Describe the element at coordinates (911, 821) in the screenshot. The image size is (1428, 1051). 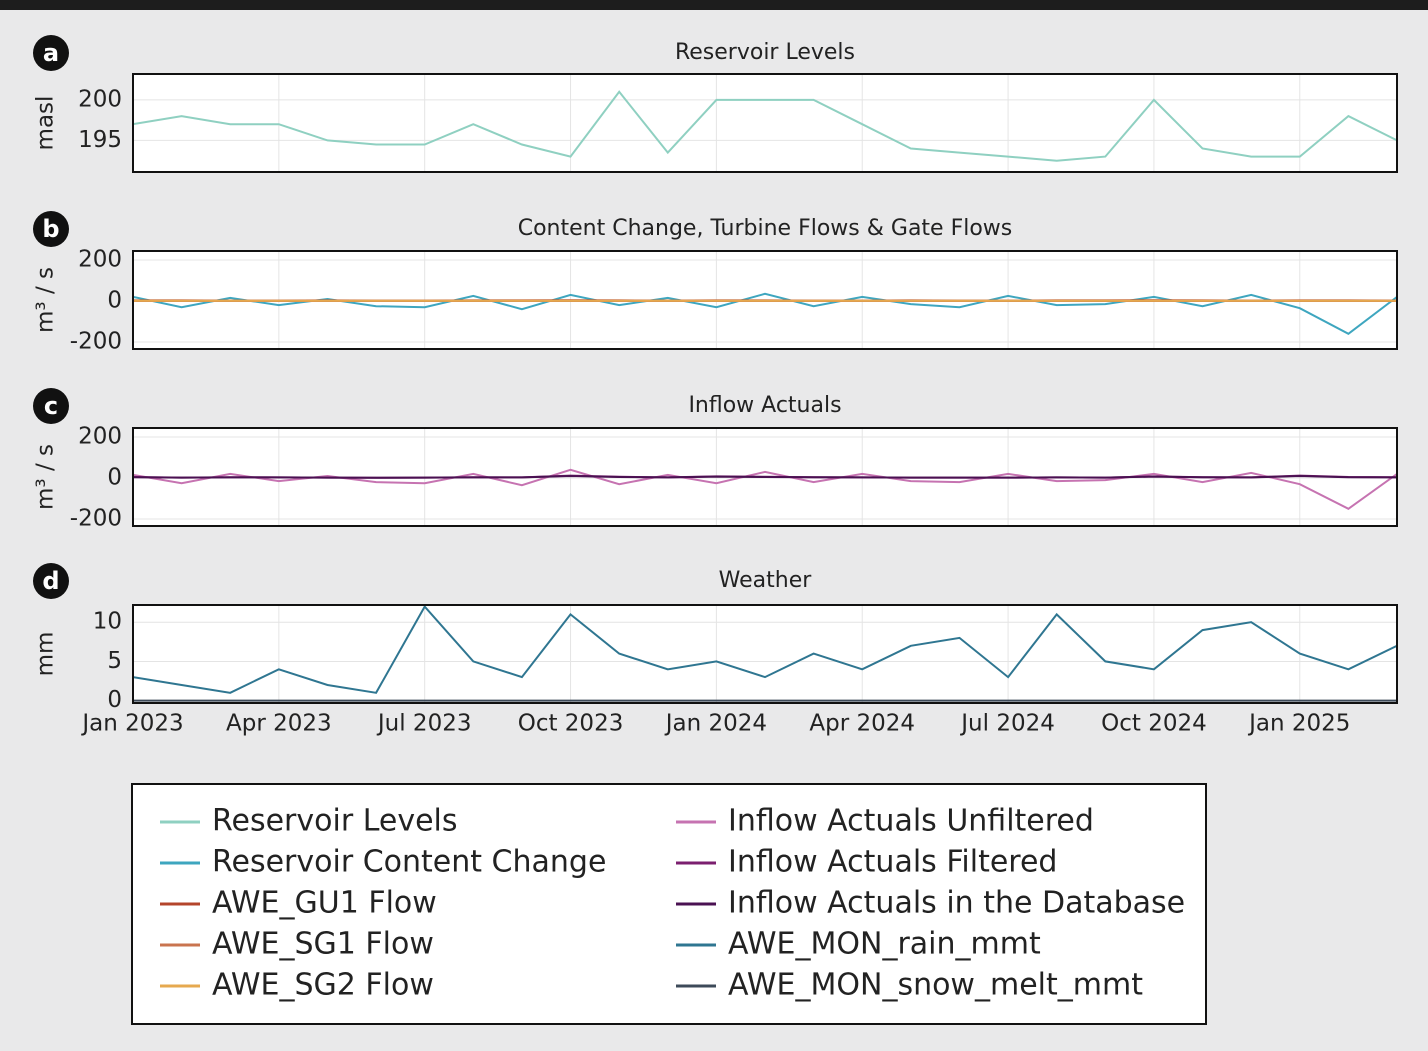
I see `legend-label: Inflow Actuals Unfiltered` at that location.